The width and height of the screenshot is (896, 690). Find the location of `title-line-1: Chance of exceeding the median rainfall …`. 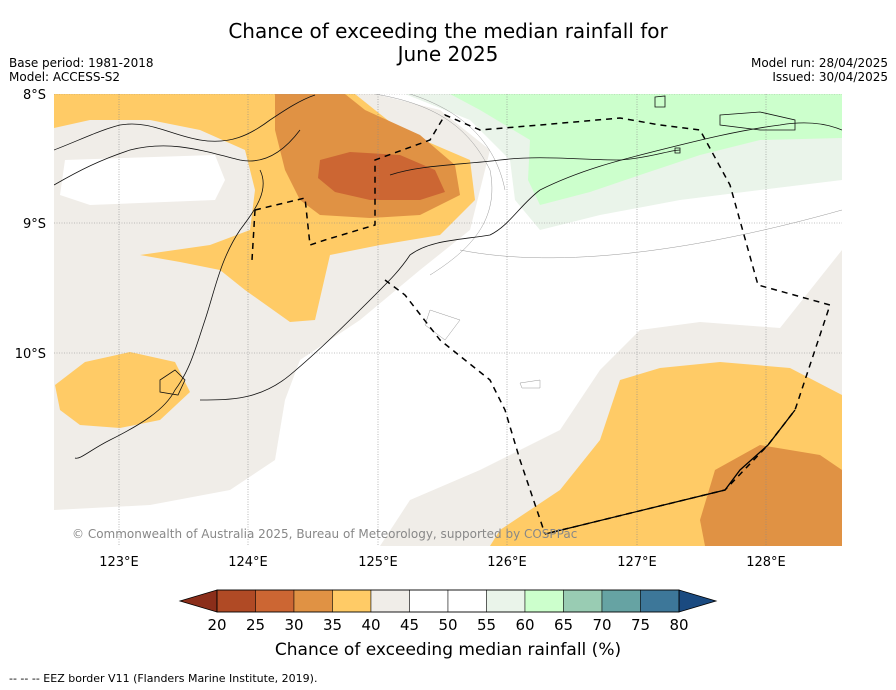

title-line-1: Chance of exceeding the median rainfall … is located at coordinates (448, 31).